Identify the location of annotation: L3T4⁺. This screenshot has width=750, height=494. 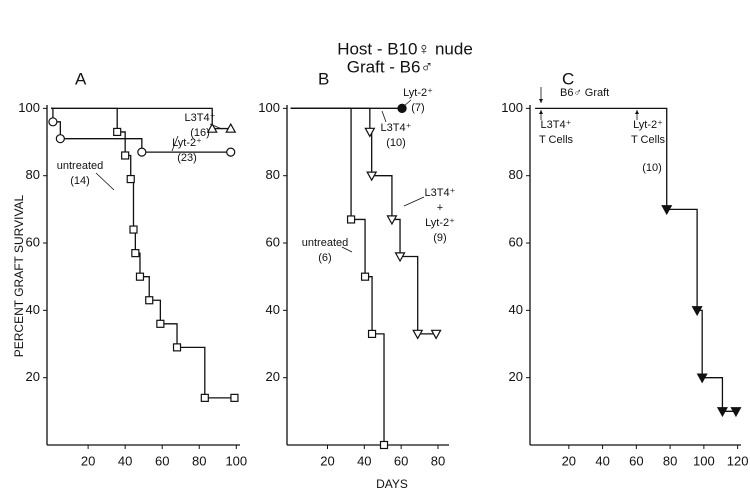
(556, 125).